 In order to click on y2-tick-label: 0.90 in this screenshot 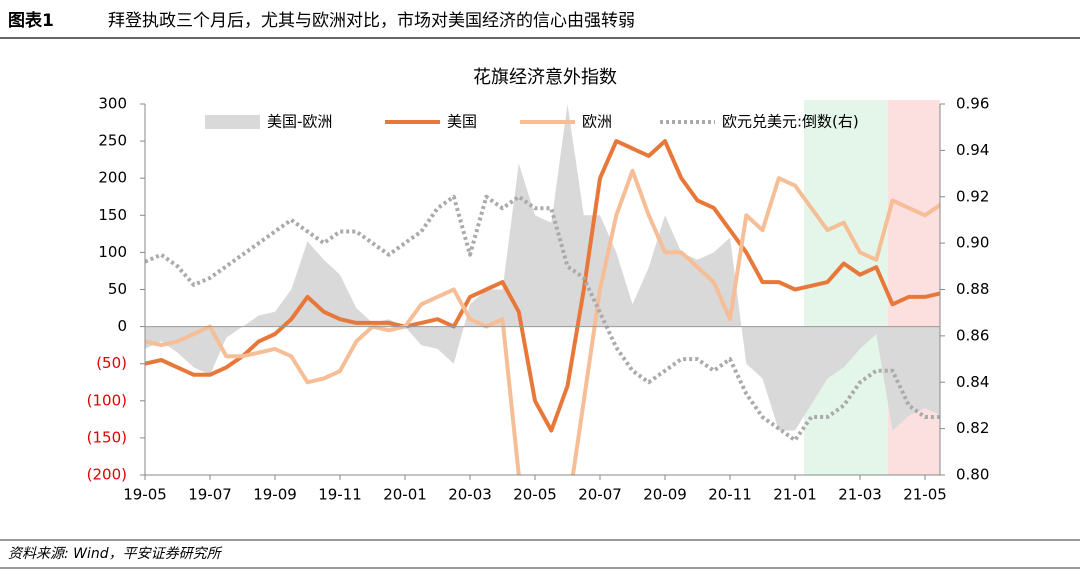, I will do `click(972, 243)`.